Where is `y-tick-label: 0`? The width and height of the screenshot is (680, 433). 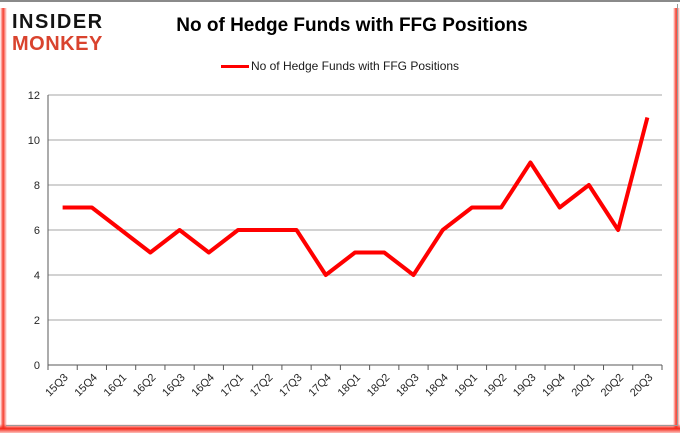 y-tick-label: 0 is located at coordinates (37, 366).